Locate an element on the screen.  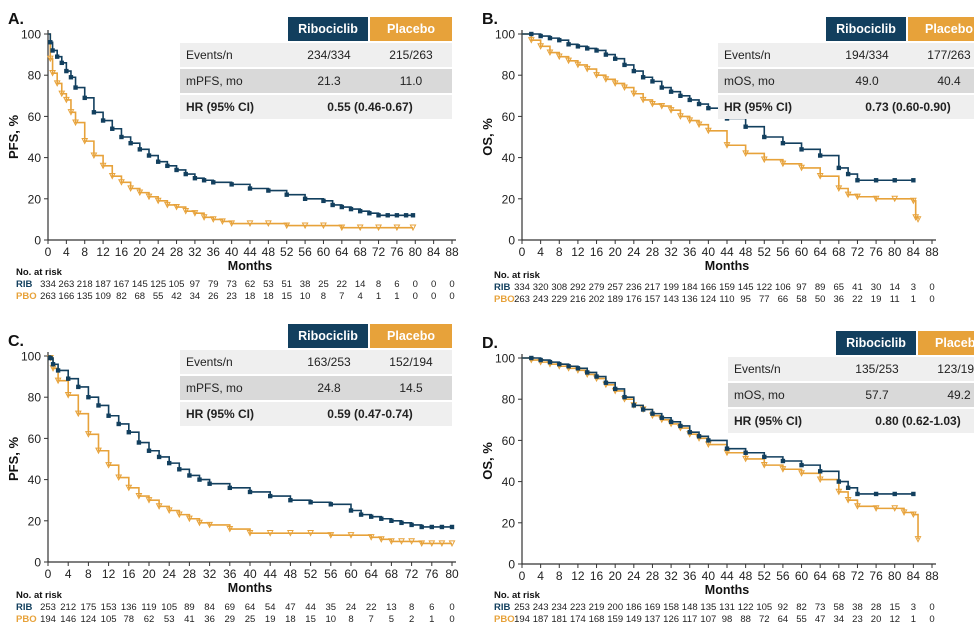
risk-value-pbo: 0 is located at coordinates (451, 296).